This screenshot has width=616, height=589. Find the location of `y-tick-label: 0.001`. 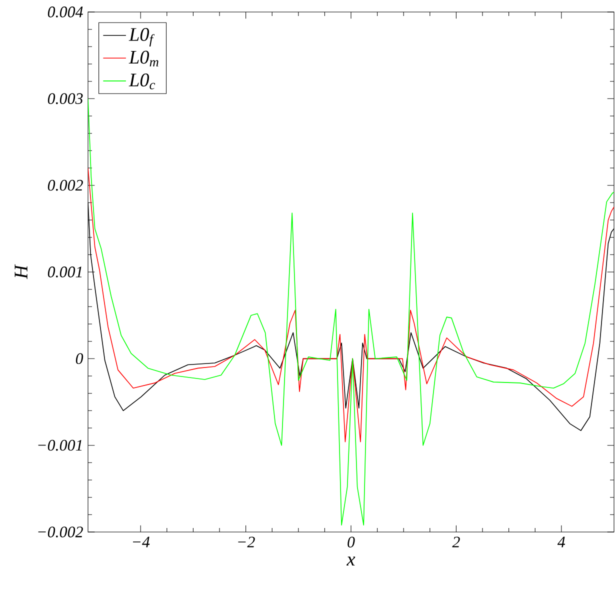

y-tick-label: 0.001 is located at coordinates (65, 272).